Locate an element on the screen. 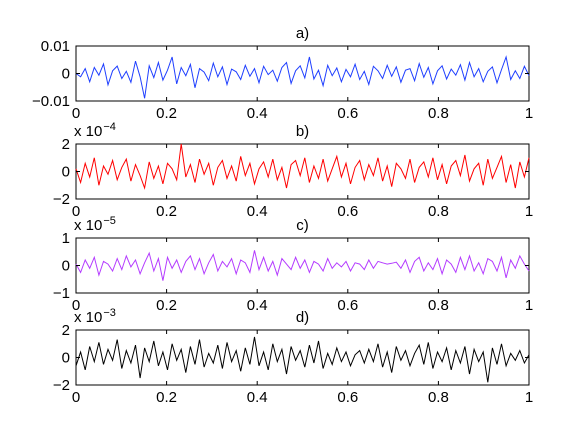 The height and width of the screenshot is (439, 584). y-tick-label: −1 is located at coordinates (61, 293).